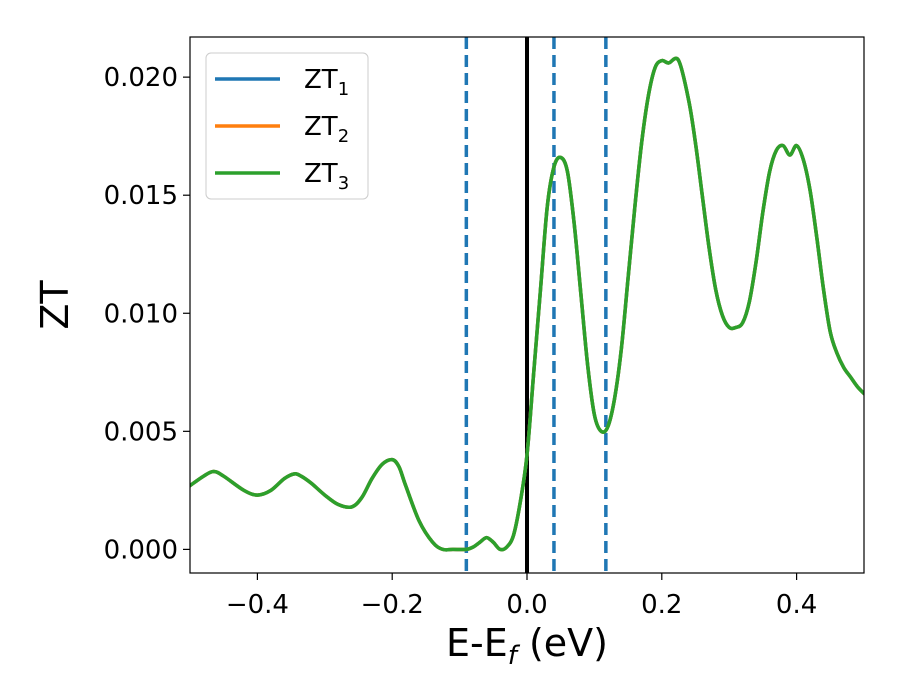 This screenshot has height=700, width=900. What do you see at coordinates (141, 196) in the screenshot?
I see `y-tick-label: 0.015` at bounding box center [141, 196].